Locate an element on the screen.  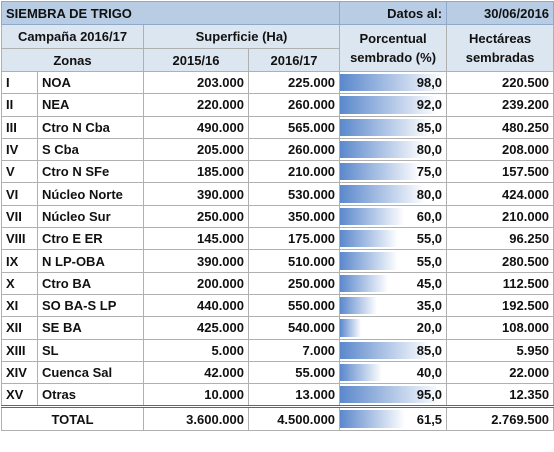
value-cell: 42.000 is located at coordinates (196, 372).